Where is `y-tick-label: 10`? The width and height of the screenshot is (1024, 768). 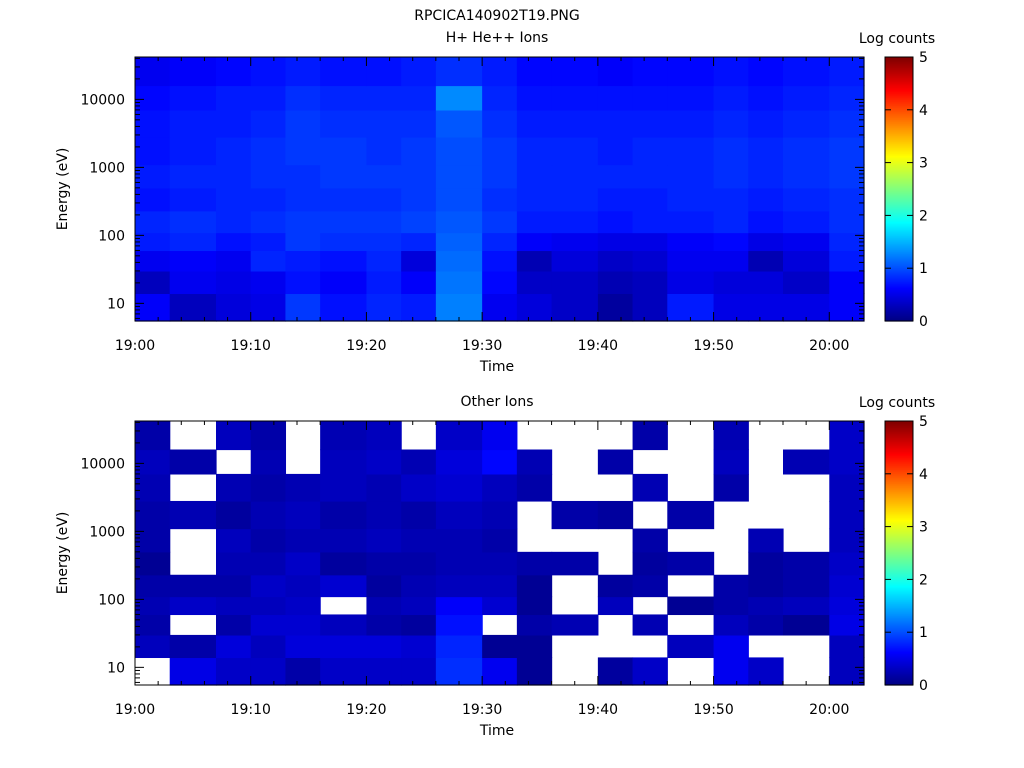
y-tick-label: 10 is located at coordinates (116, 668).